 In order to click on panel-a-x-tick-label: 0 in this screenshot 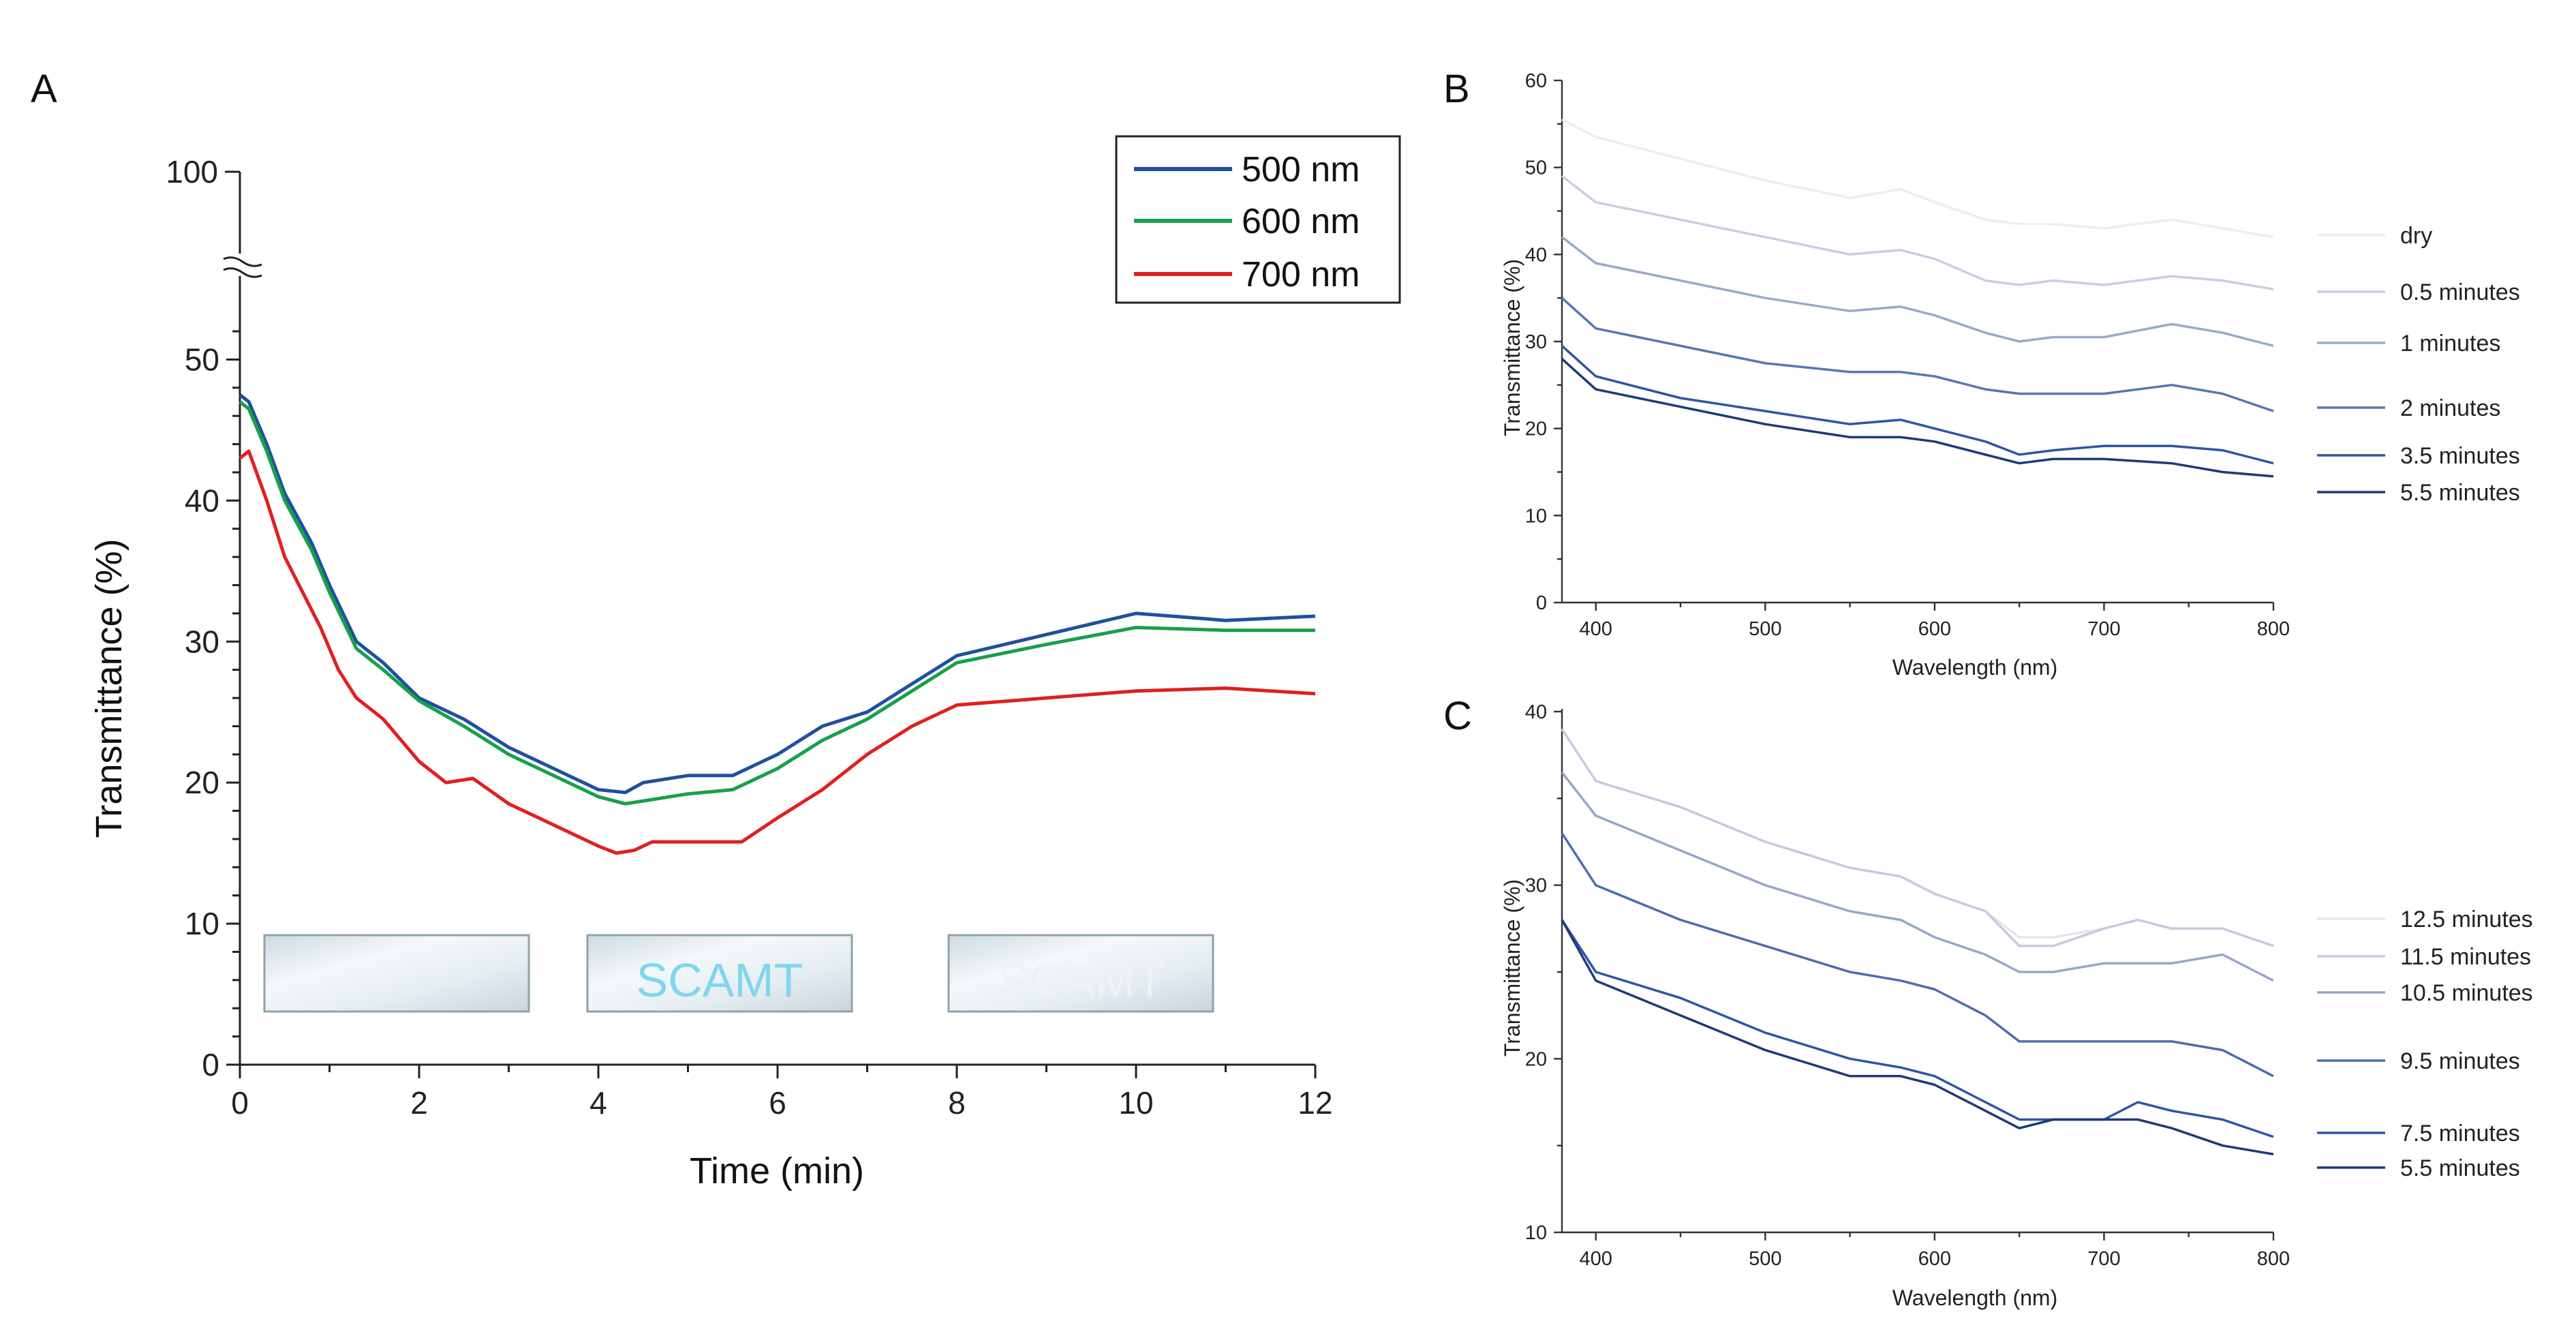, I will do `click(240, 1103)`.